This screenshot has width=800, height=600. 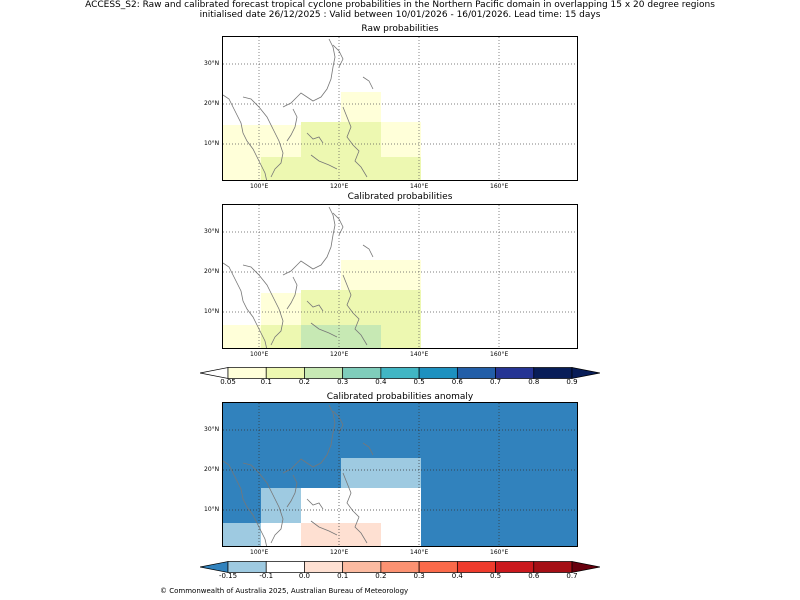 What do you see at coordinates (304, 576) in the screenshot?
I see `colorbar-tick-label: 0.0` at bounding box center [304, 576].